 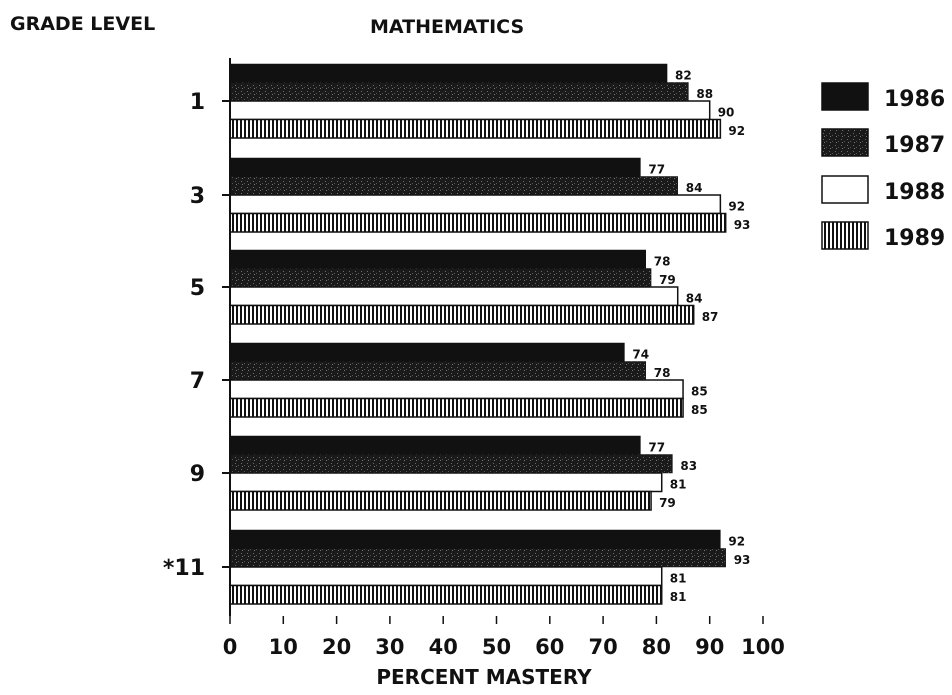 I want to click on legend-label-1988: 1988, so click(x=914, y=192).